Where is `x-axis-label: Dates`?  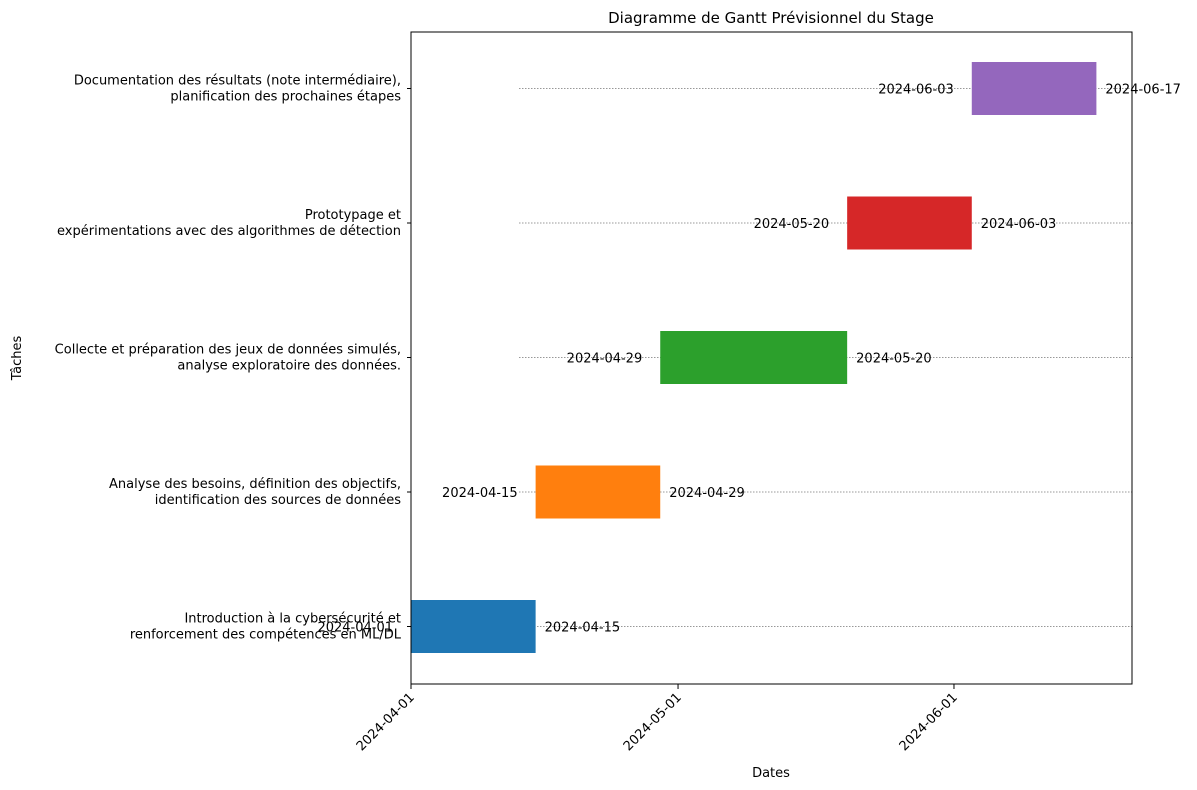 x-axis-label: Dates is located at coordinates (771, 773).